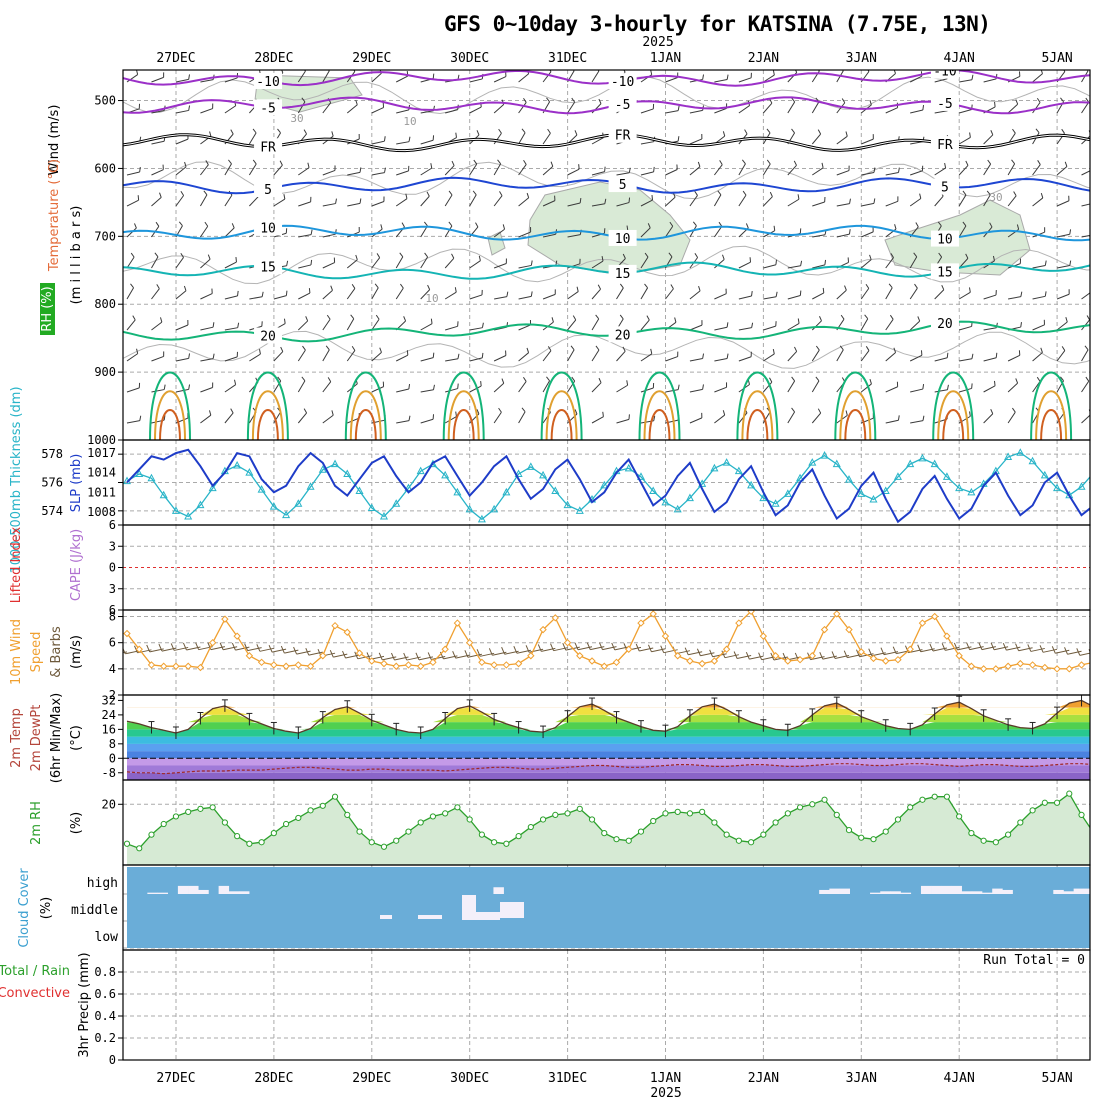  I want to click on slp-tick-label: 1017, so click(101, 453).